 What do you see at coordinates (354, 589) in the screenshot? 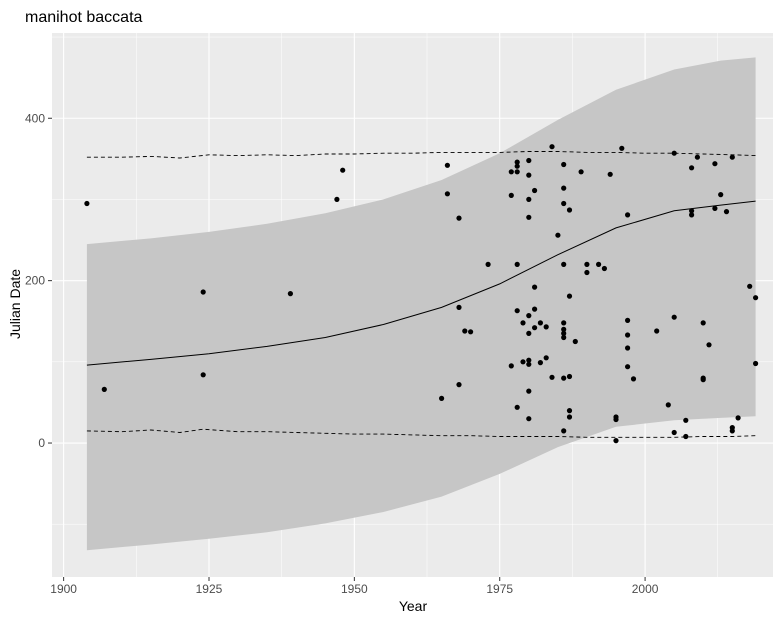
I see `x-tick-label: 1950` at bounding box center [354, 589].